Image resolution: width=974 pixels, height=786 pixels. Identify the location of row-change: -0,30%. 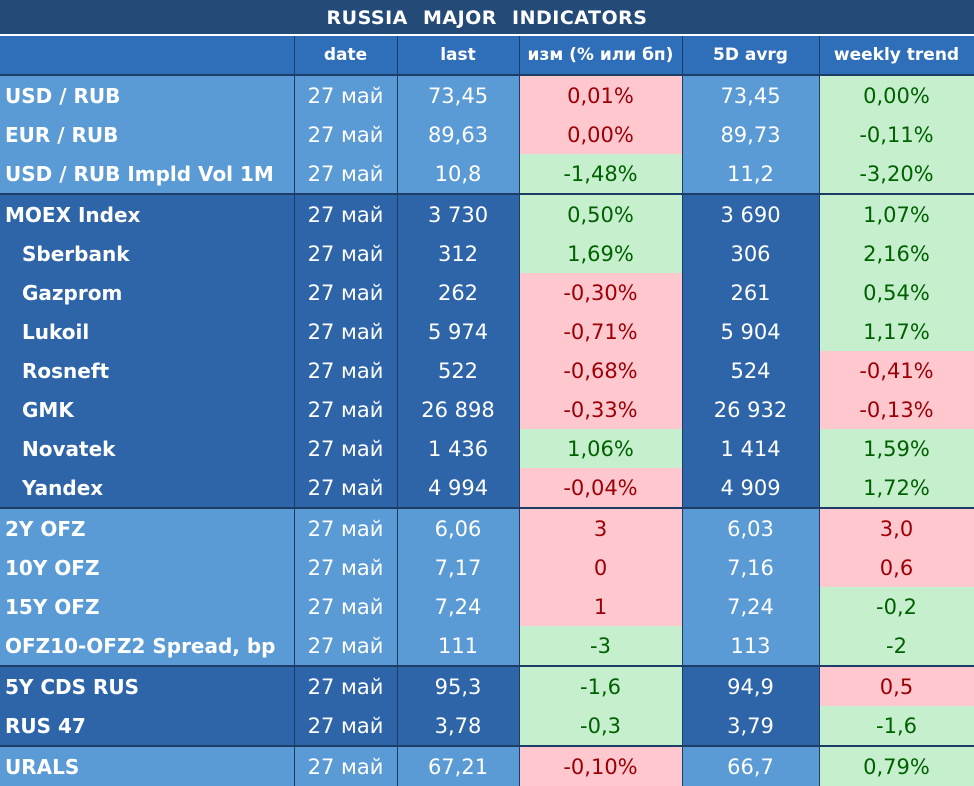
(601, 292).